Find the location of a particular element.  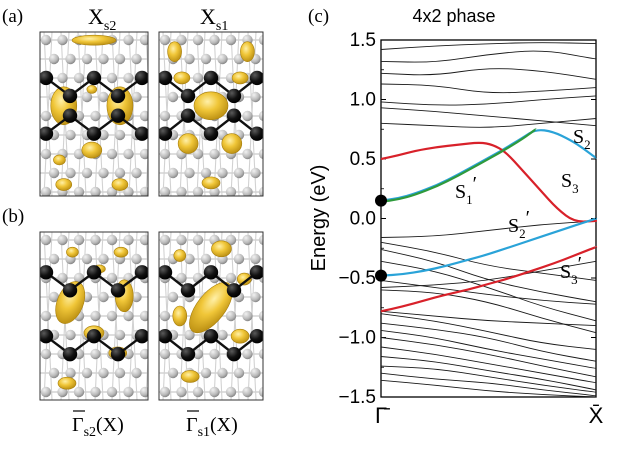

band-label-s2: S2 is located at coordinates (582, 139).